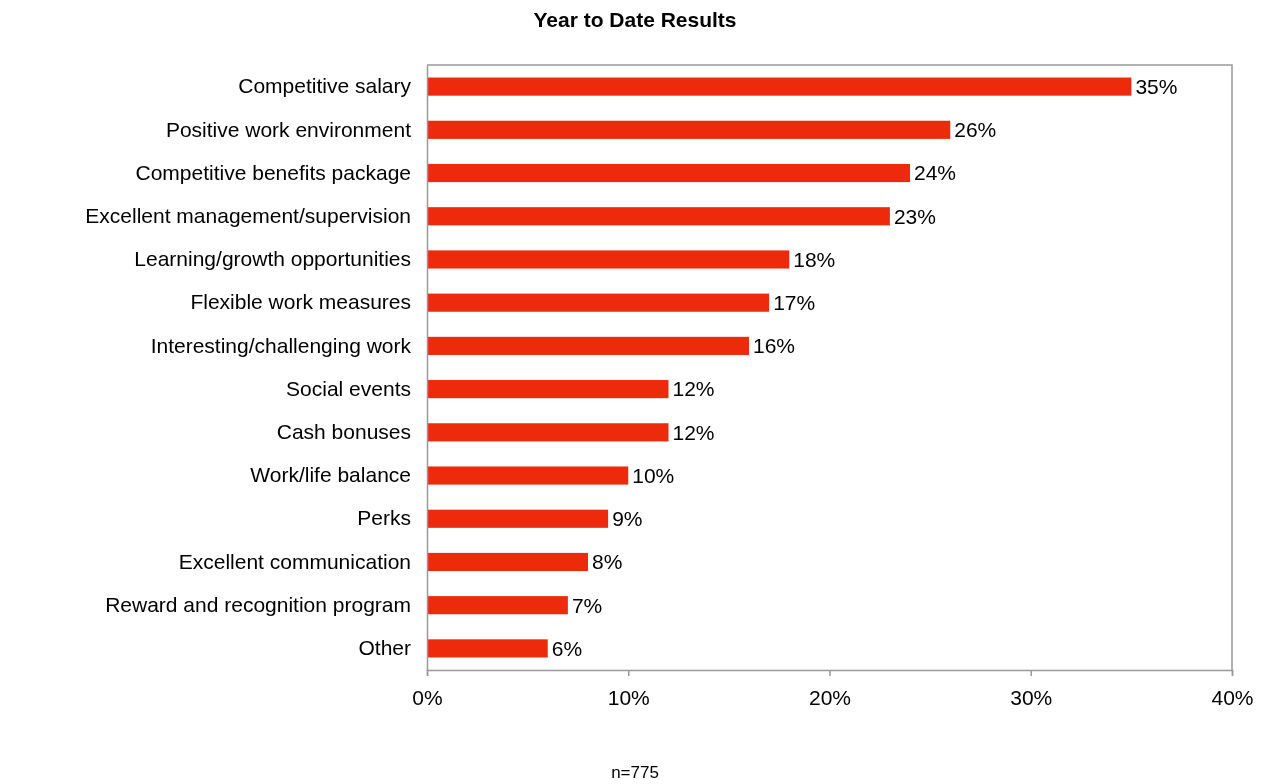  I want to click on y-tick-label: Interesting/challenging work, so click(281, 345).